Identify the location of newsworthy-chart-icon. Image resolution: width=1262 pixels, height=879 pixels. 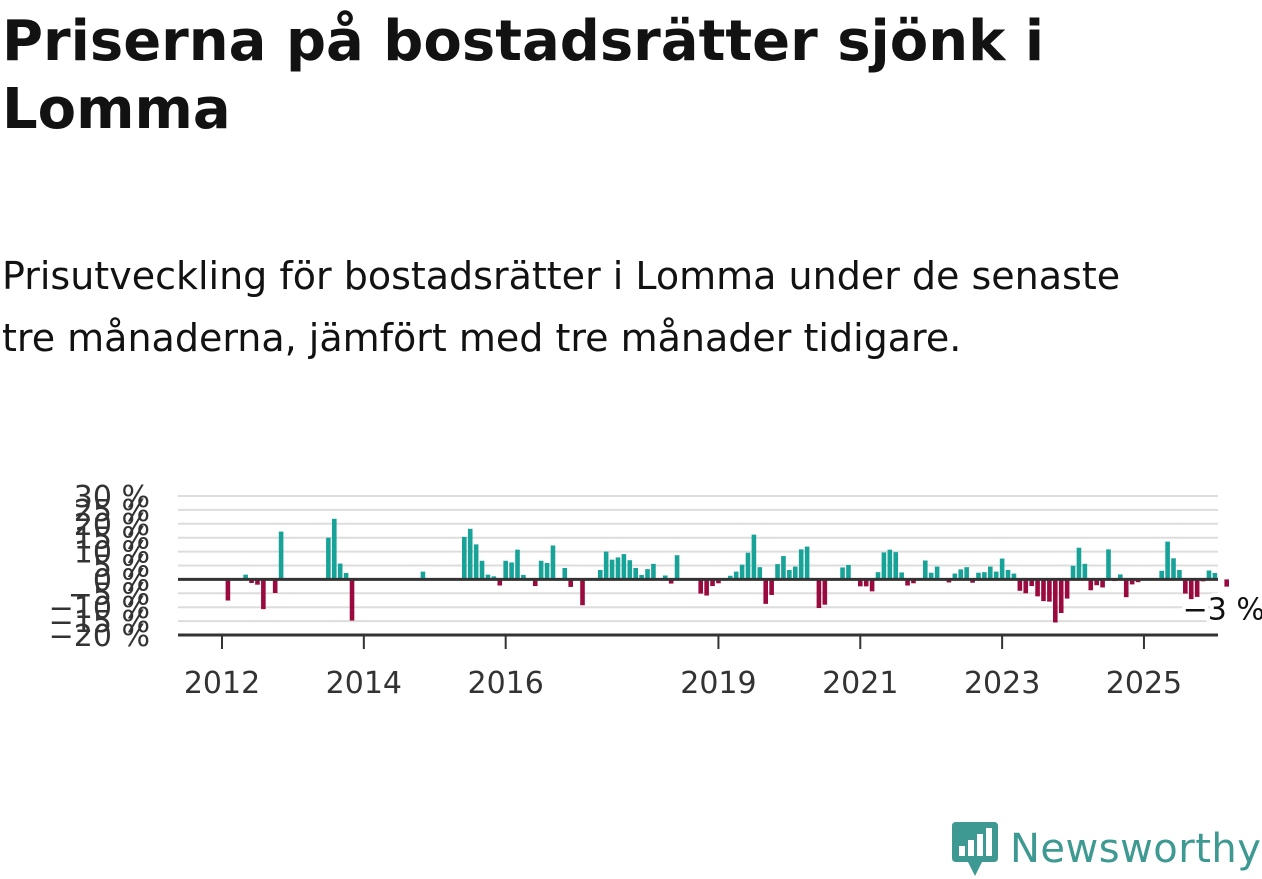
(975, 849).